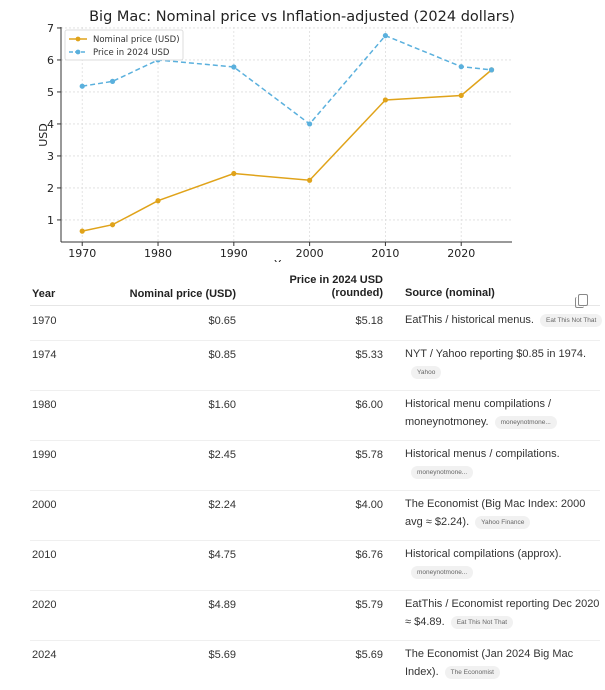 This screenshot has height=690, width=605. What do you see at coordinates (496, 354) in the screenshot?
I see `source-text: NYT / Yahoo reporting $0.85 in 1974.` at bounding box center [496, 354].